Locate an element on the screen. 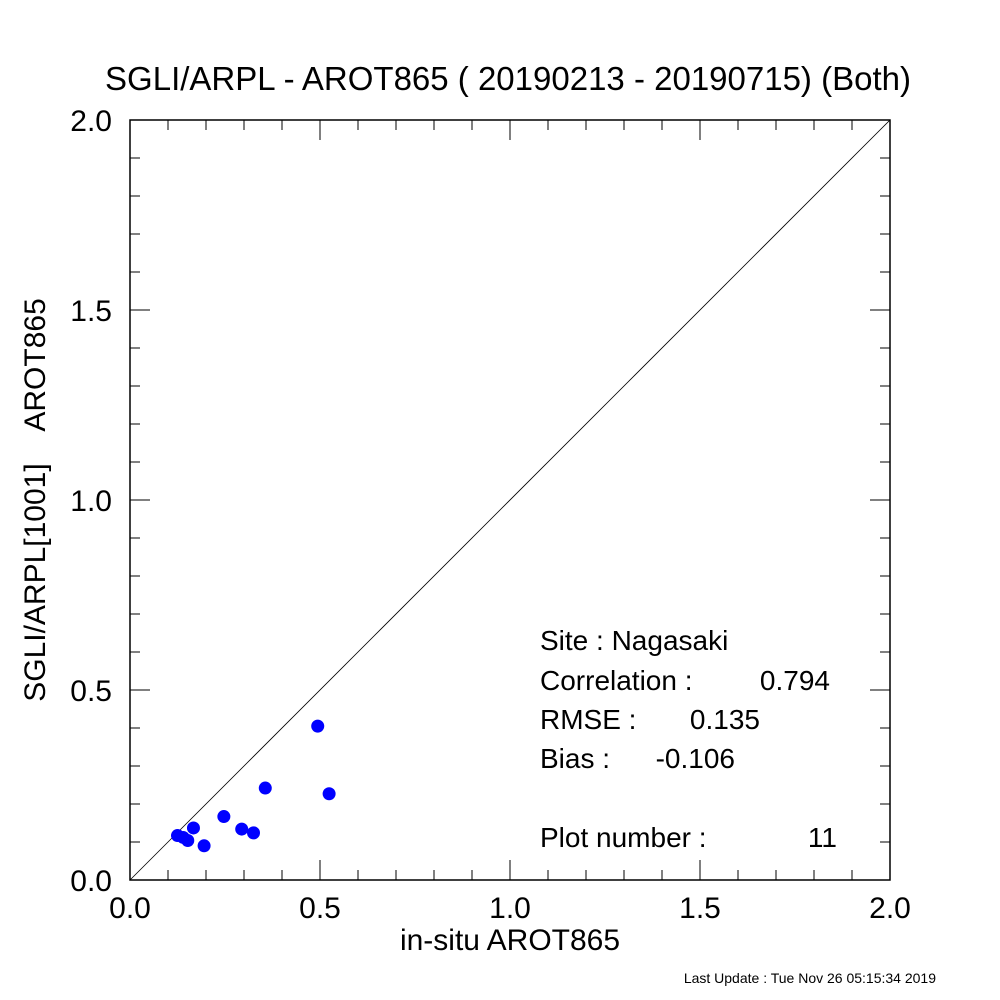 This screenshot has width=1000, height=1000. stat-plot-number-value: 11 is located at coordinates (822, 837).